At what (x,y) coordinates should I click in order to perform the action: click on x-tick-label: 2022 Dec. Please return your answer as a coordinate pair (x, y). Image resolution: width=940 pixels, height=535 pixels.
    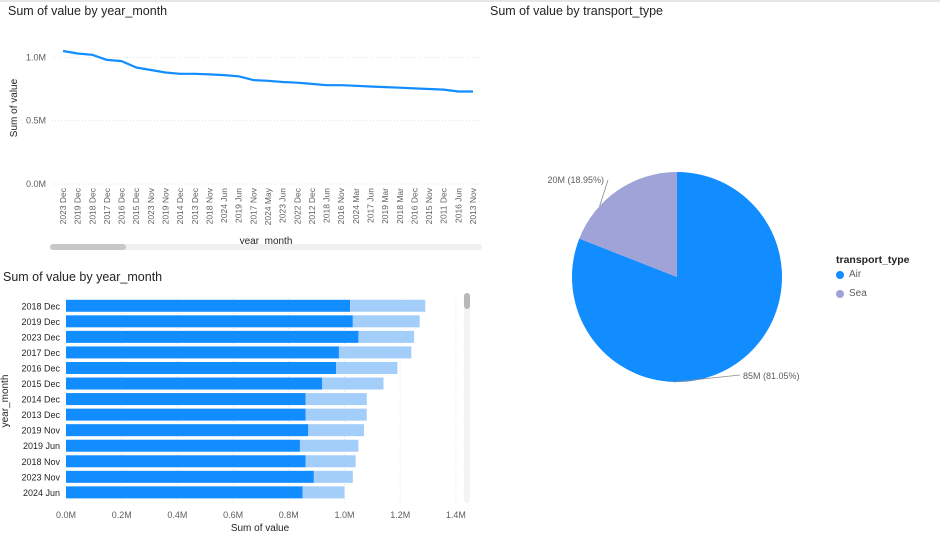
    Looking at the image, I should click on (297, 205).